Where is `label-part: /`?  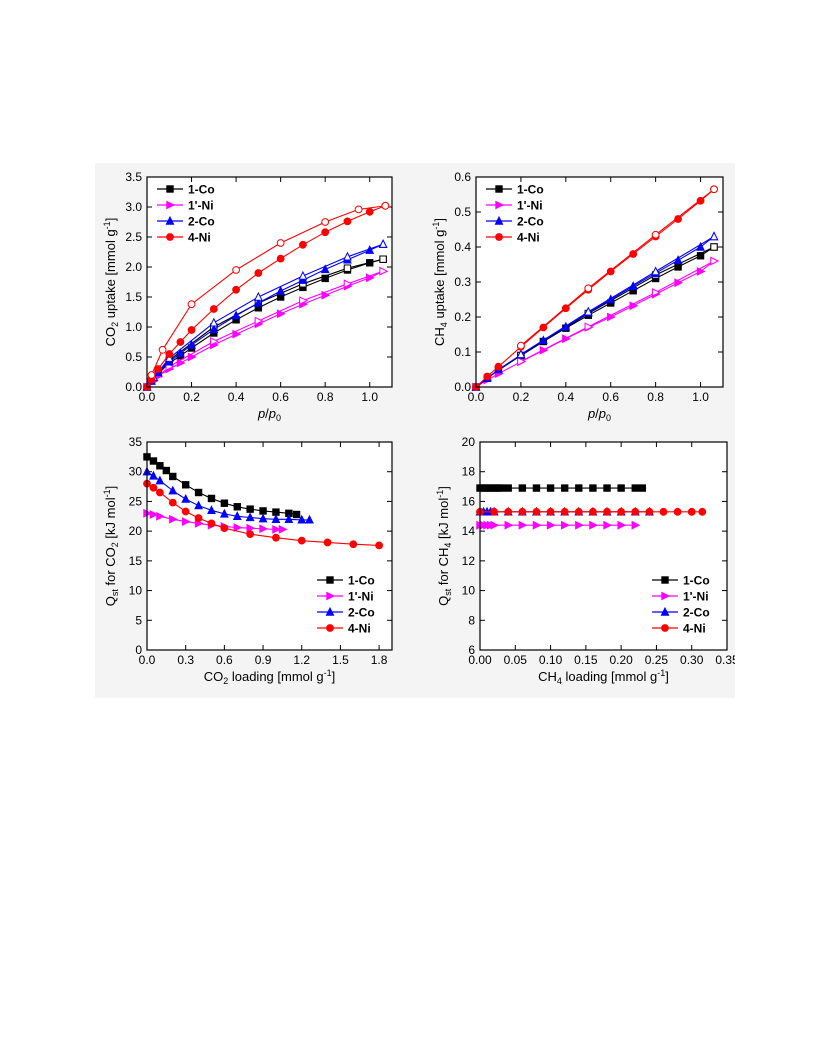
label-part: / is located at coordinates (597, 413).